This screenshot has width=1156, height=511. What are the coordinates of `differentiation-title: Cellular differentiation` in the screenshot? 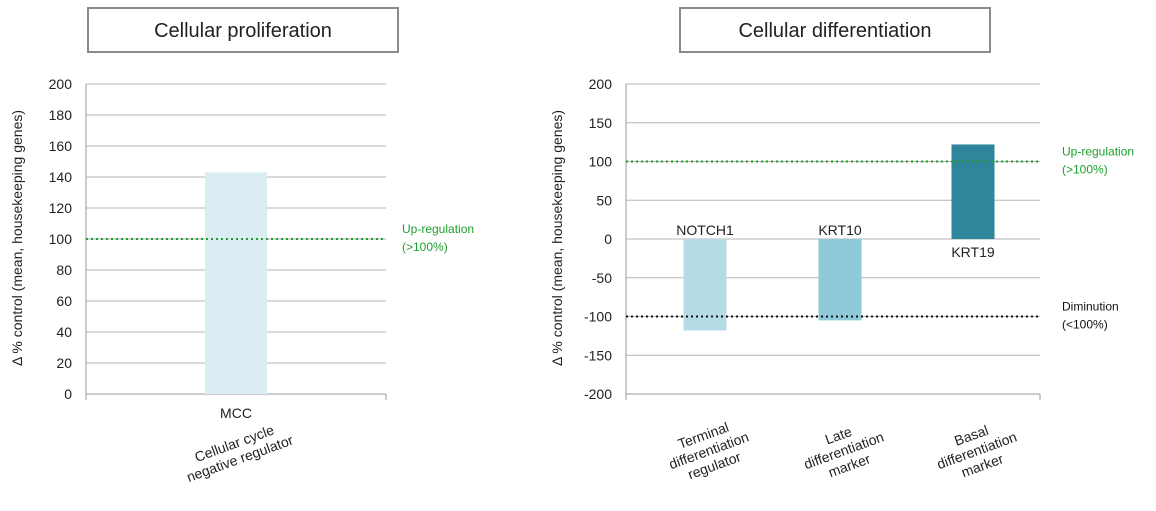 It's located at (834, 31).